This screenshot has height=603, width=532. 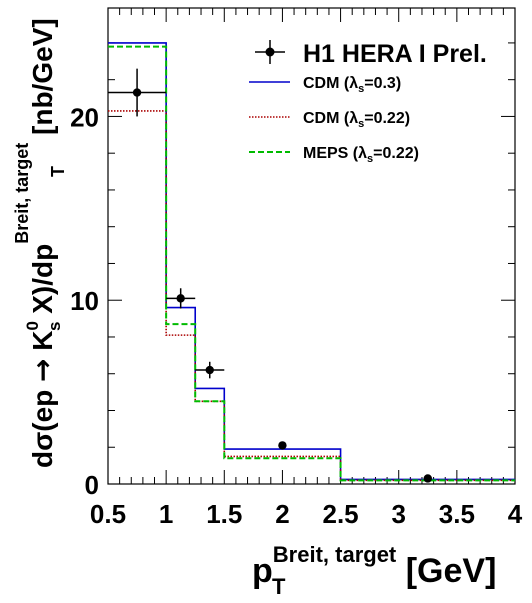 What do you see at coordinates (58, 171) in the screenshot?
I see `y-label-subT: T` at bounding box center [58, 171].